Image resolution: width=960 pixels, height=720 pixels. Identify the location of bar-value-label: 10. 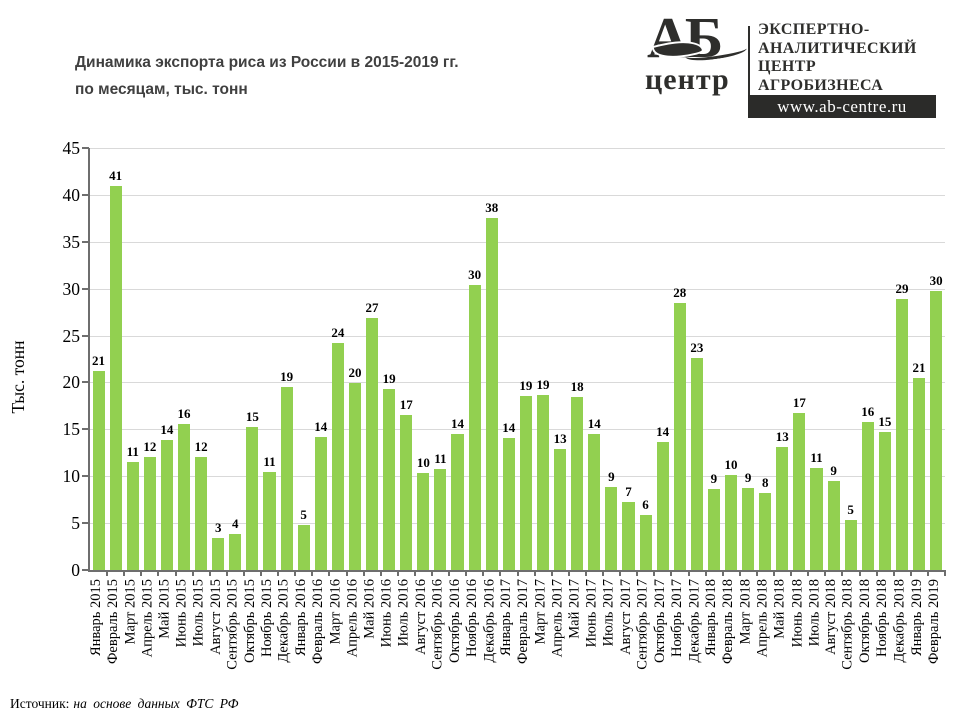
(731, 465).